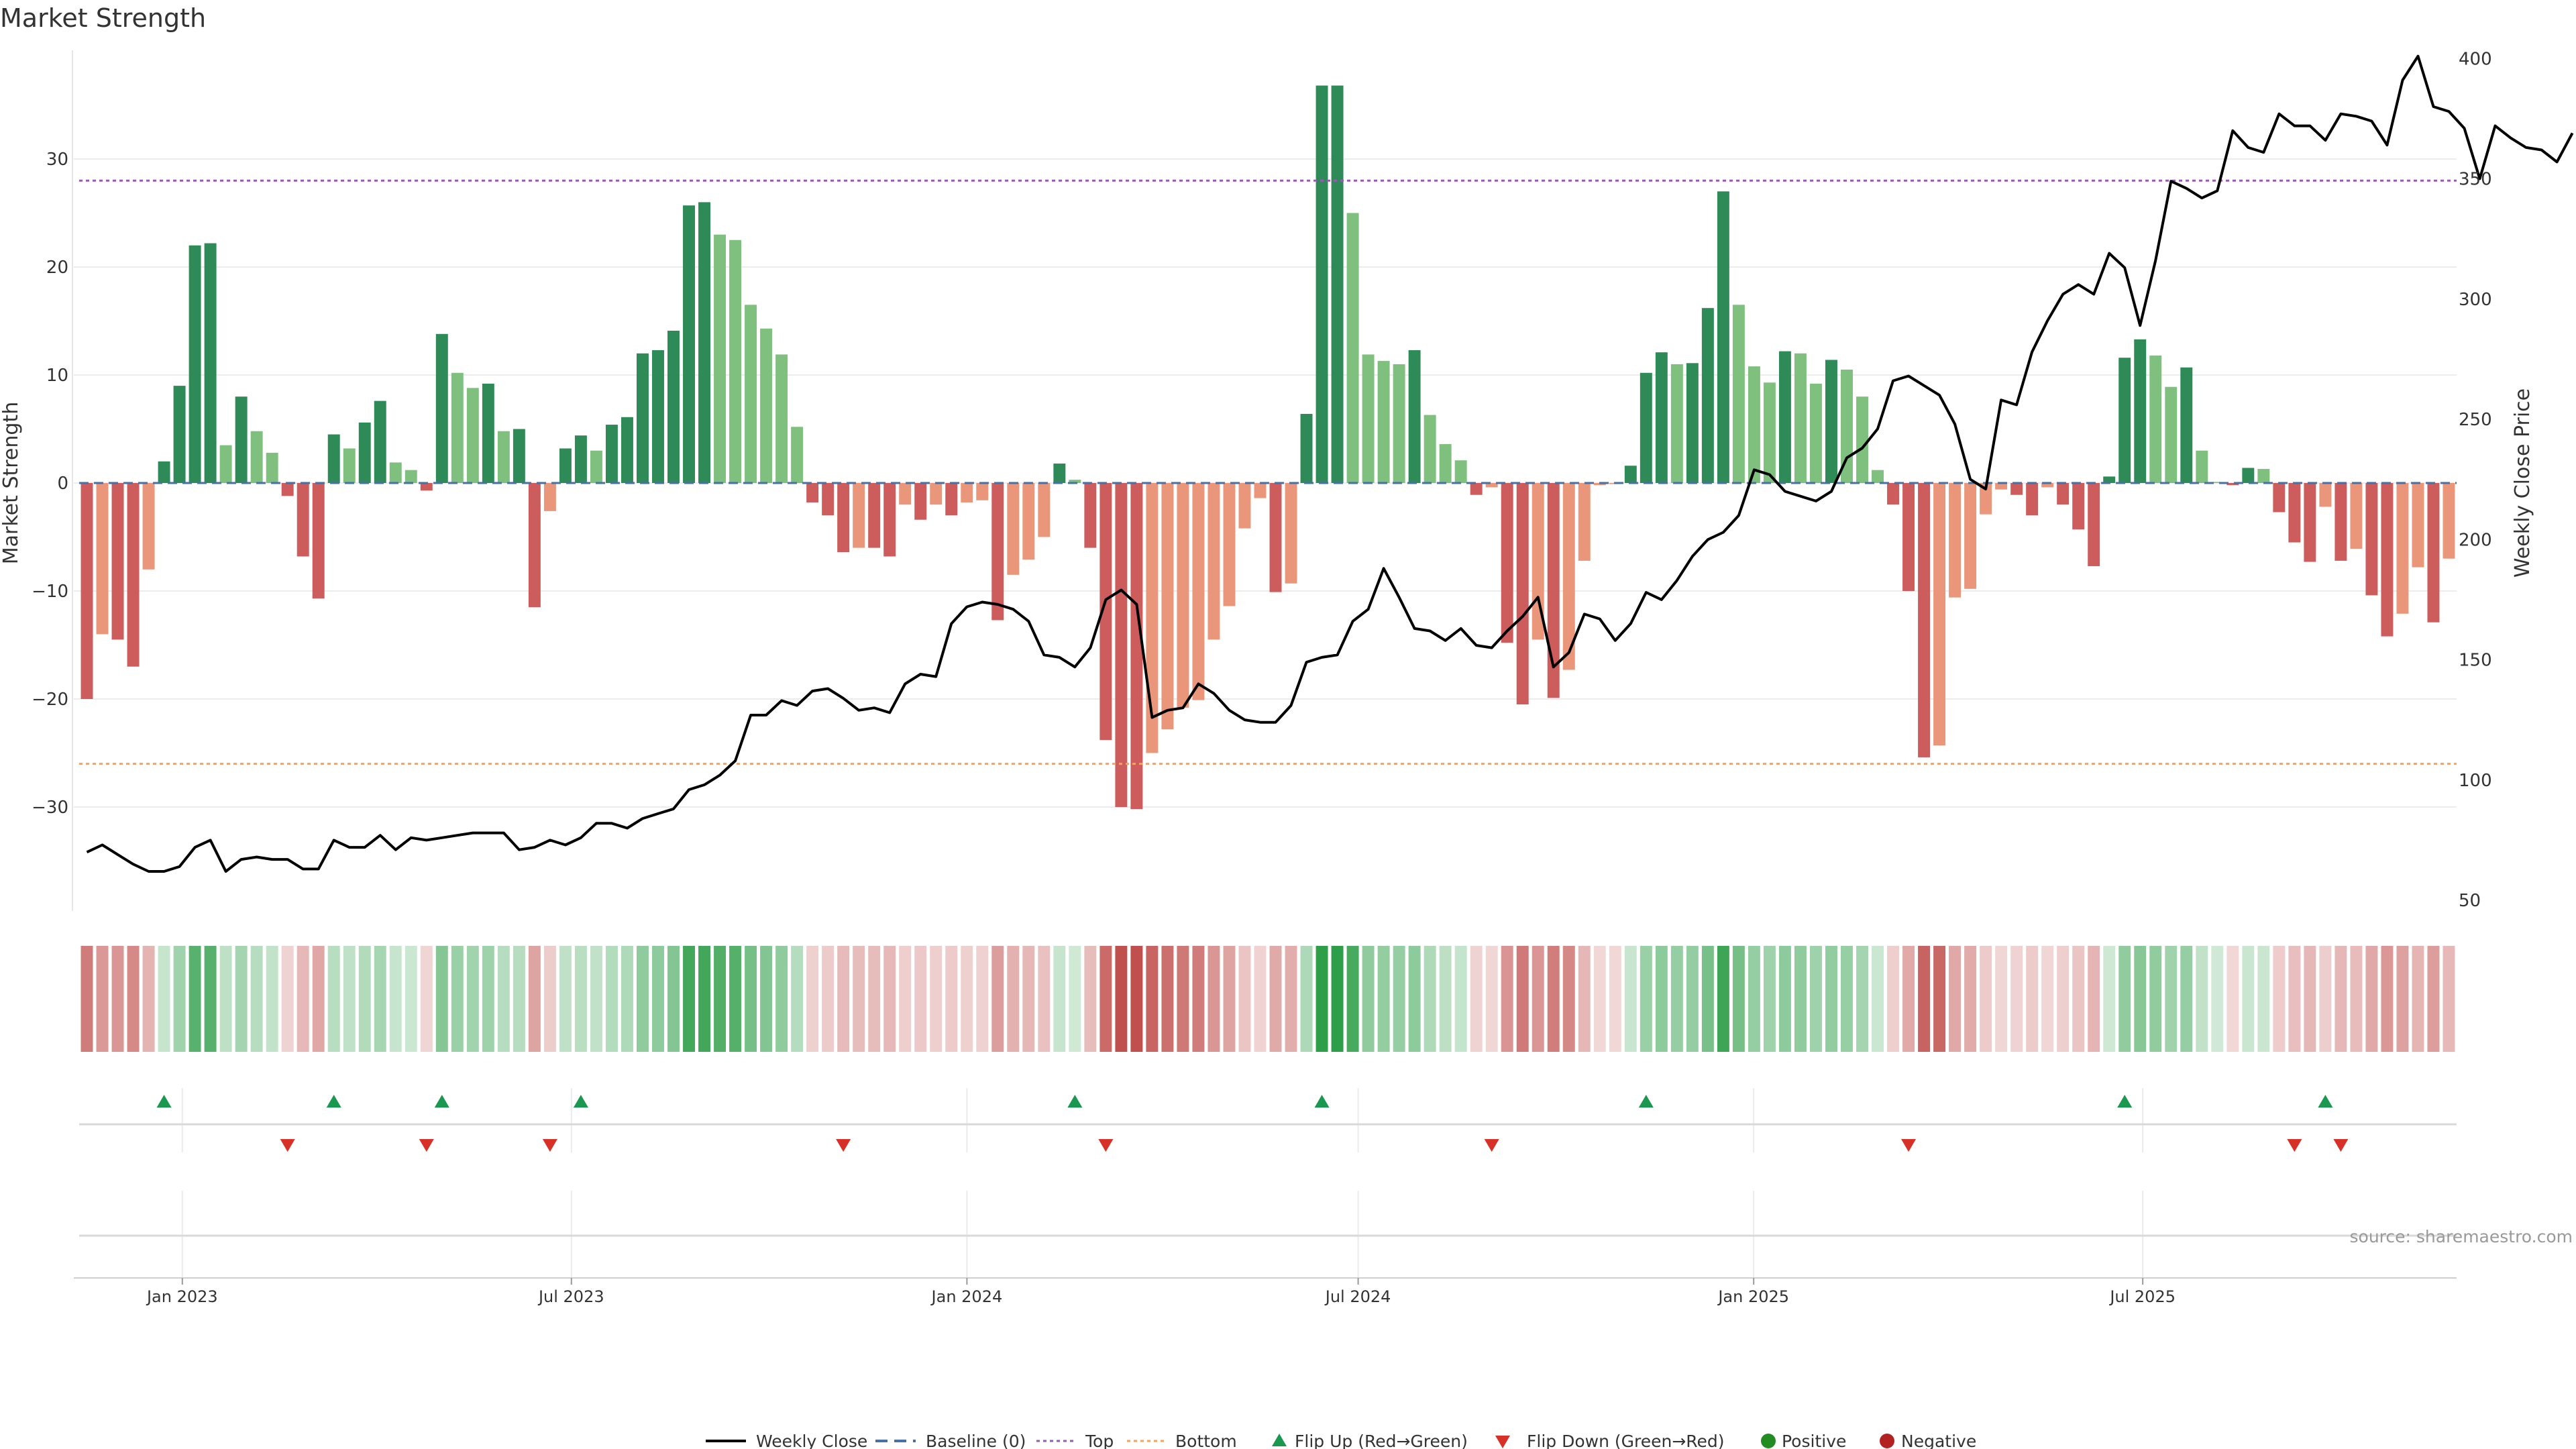  What do you see at coordinates (1268, 1183) in the screenshot?
I see `flip-markers-panel` at bounding box center [1268, 1183].